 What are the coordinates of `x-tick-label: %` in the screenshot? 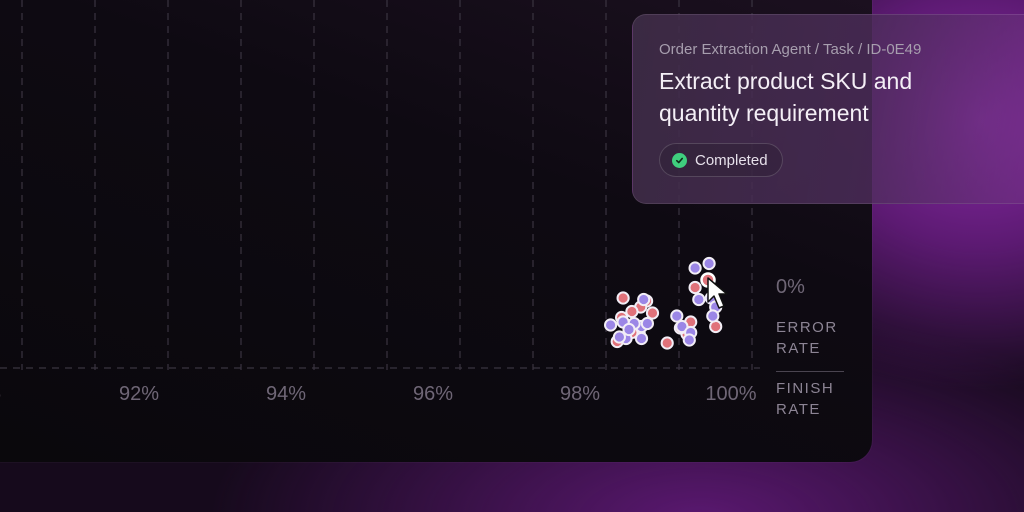 It's located at (0, 394).